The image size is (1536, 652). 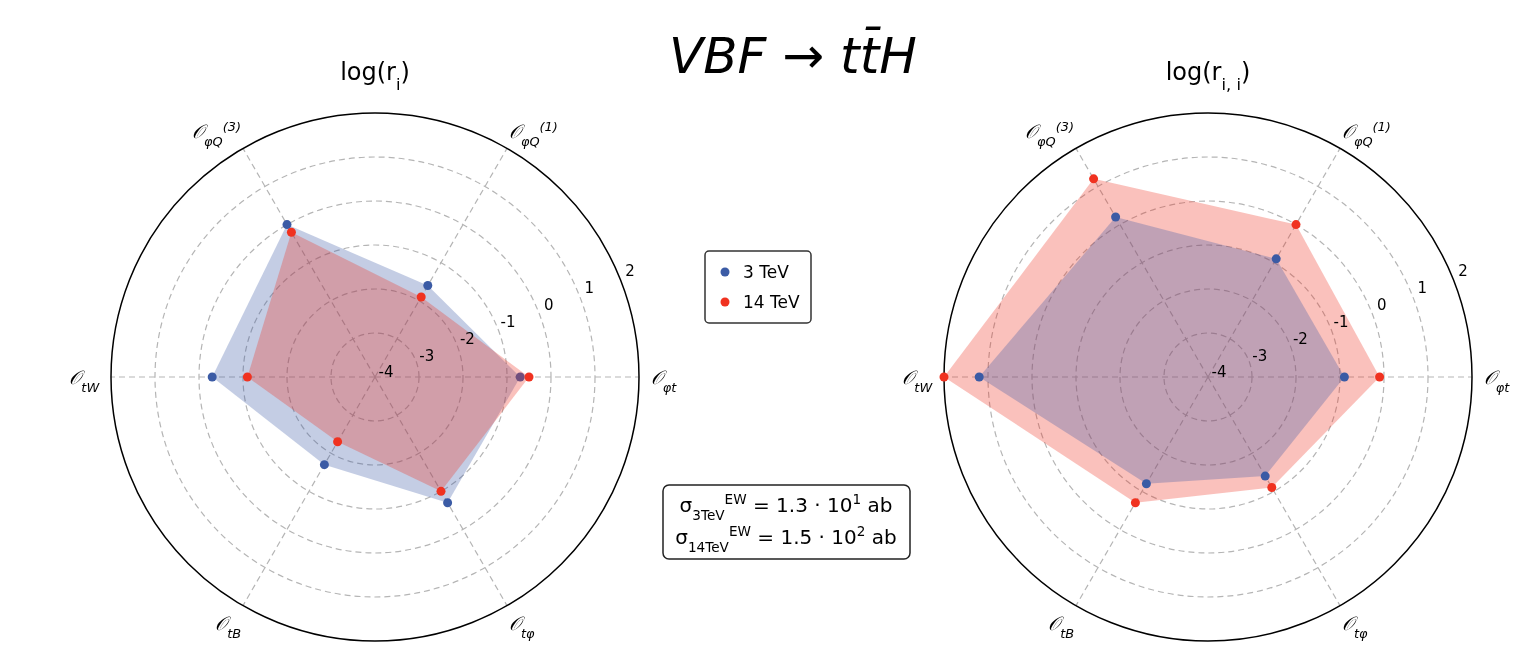 What do you see at coordinates (793, 55) in the screenshot?
I see `text: VBF → tt̄H` at bounding box center [793, 55].